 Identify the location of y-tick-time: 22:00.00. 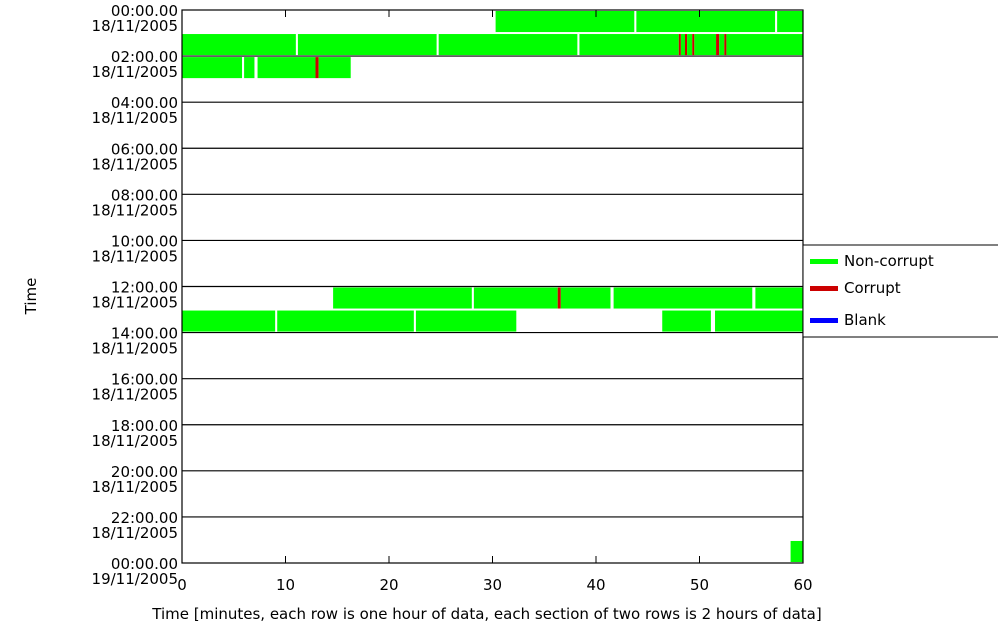
(144, 518).